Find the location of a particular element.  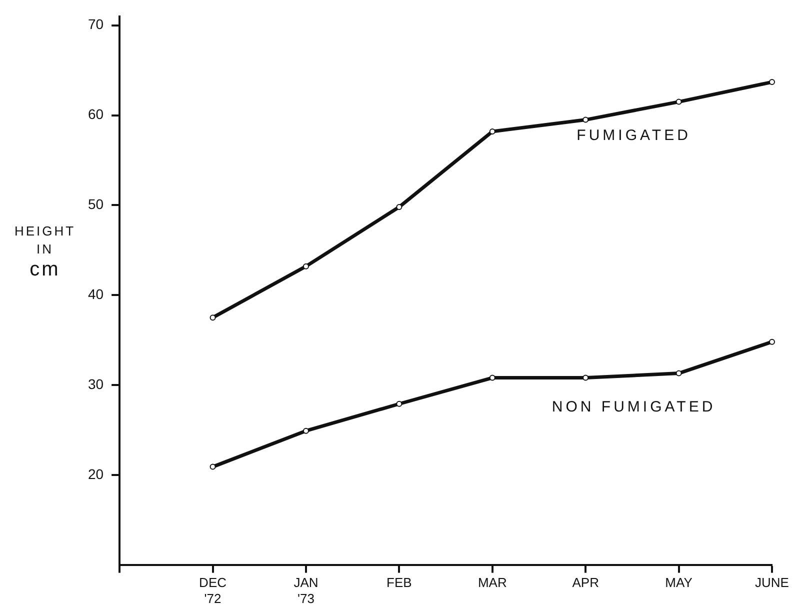

y-tick-label: 70 is located at coordinates (96, 24).